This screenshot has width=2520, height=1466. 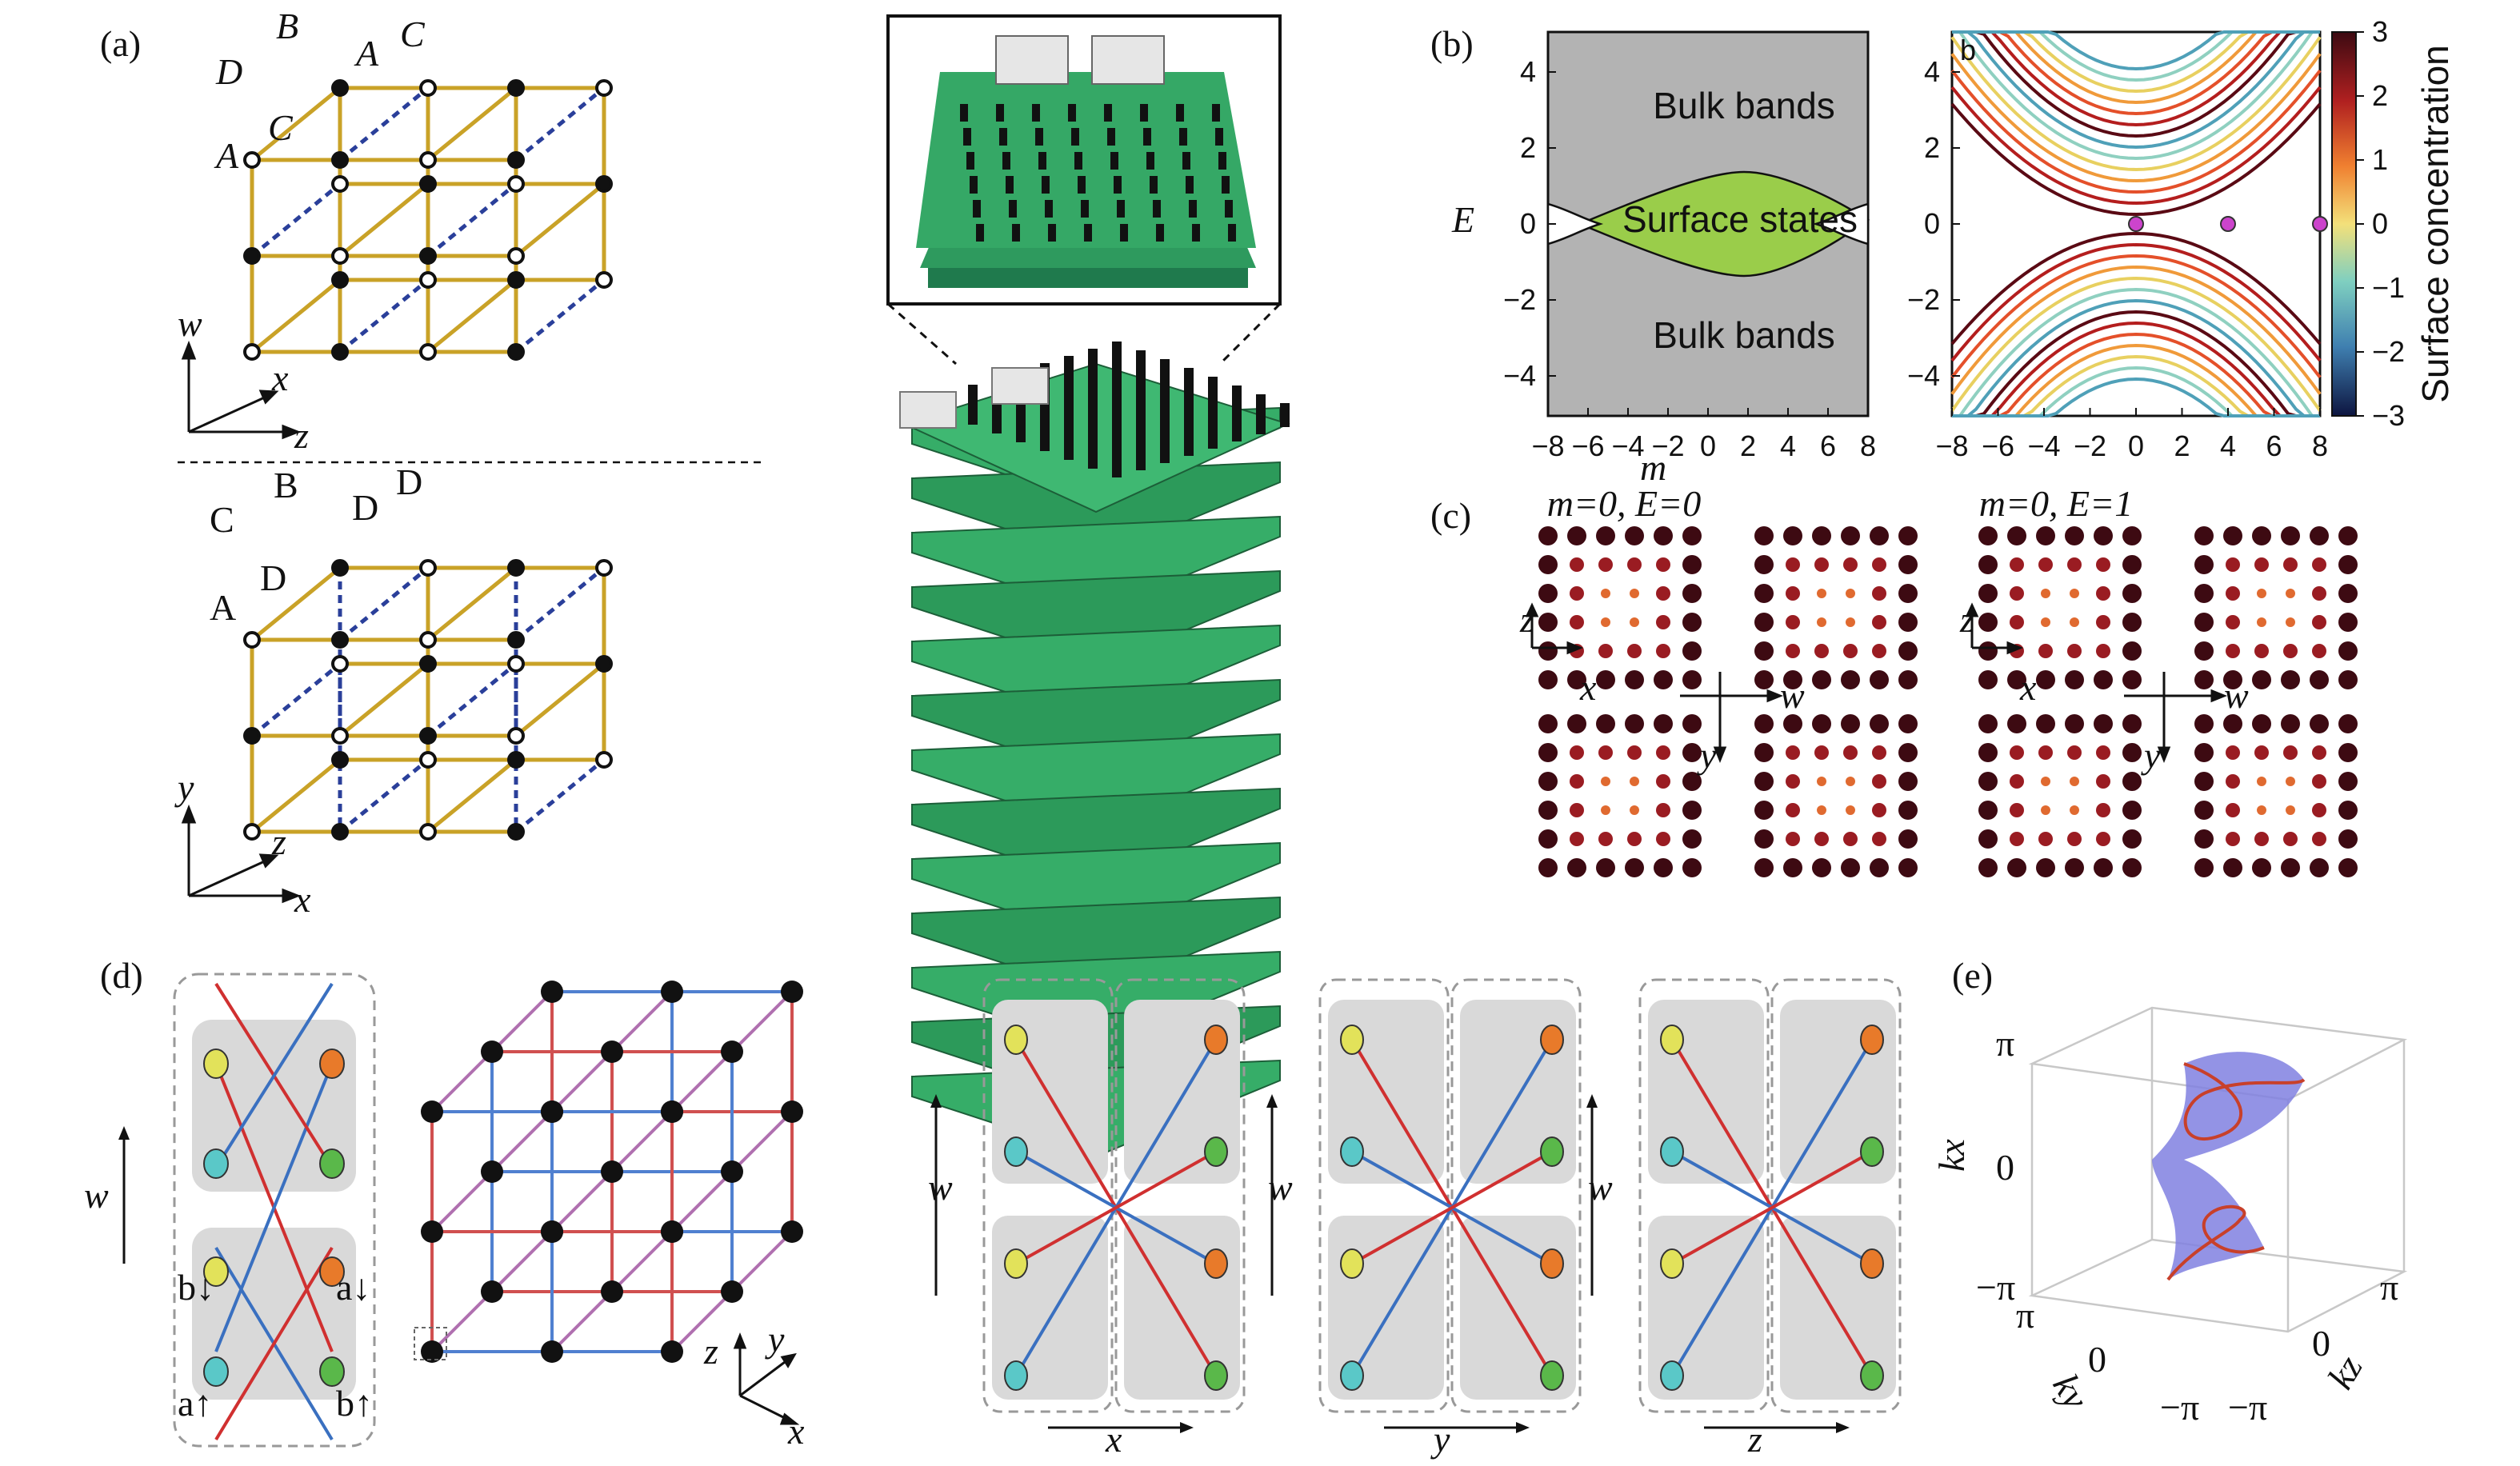 I want to click on marker-point, so click(x=2320, y=224).